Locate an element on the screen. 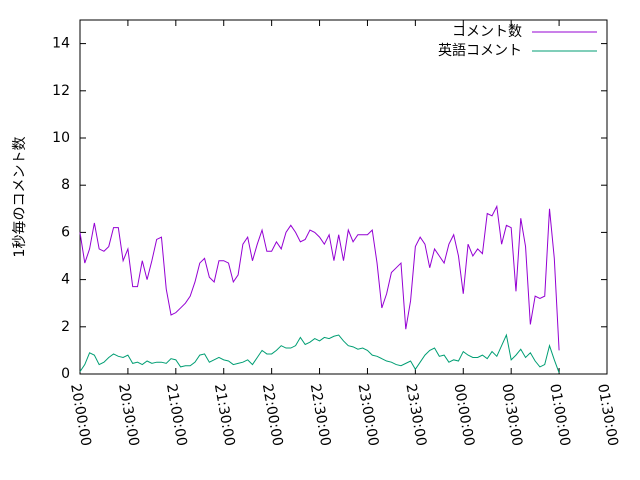  legend-label: 英語コメント is located at coordinates (480, 50).